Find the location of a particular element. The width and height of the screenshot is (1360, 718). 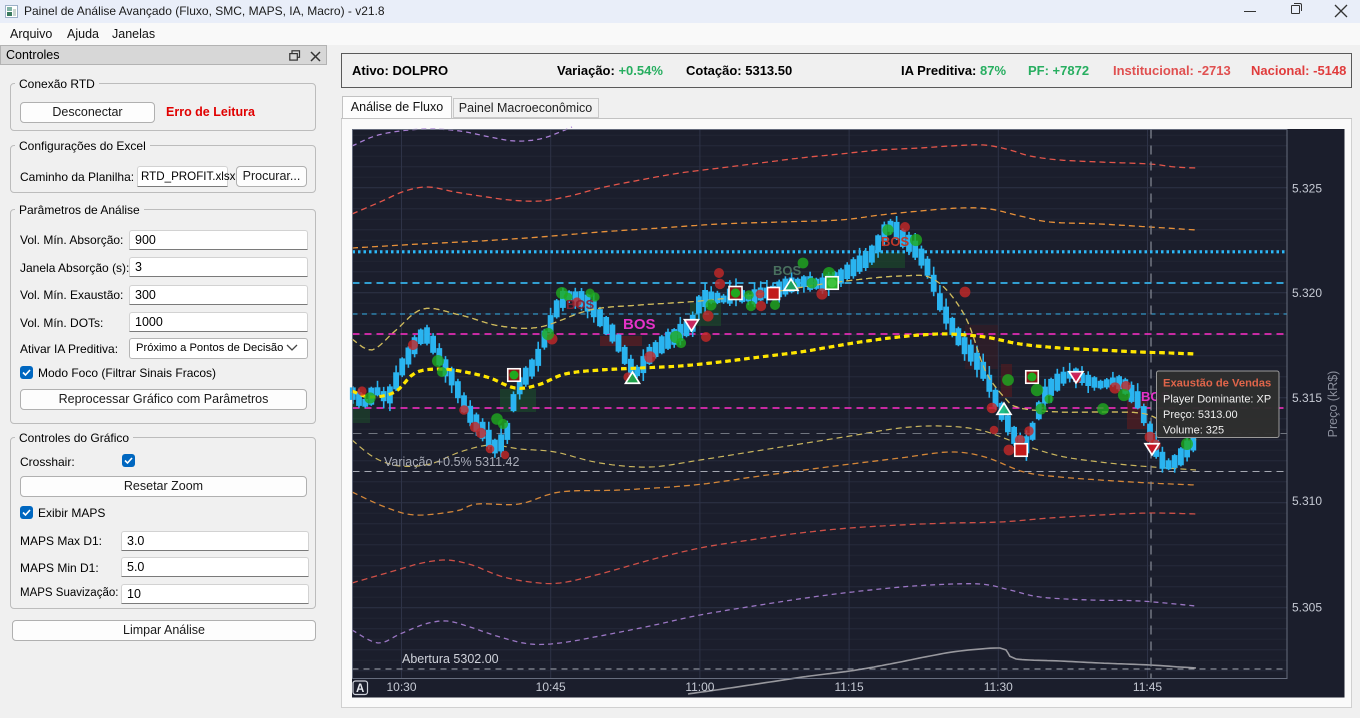

svg-text: 10:30 is located at coordinates (401, 687).